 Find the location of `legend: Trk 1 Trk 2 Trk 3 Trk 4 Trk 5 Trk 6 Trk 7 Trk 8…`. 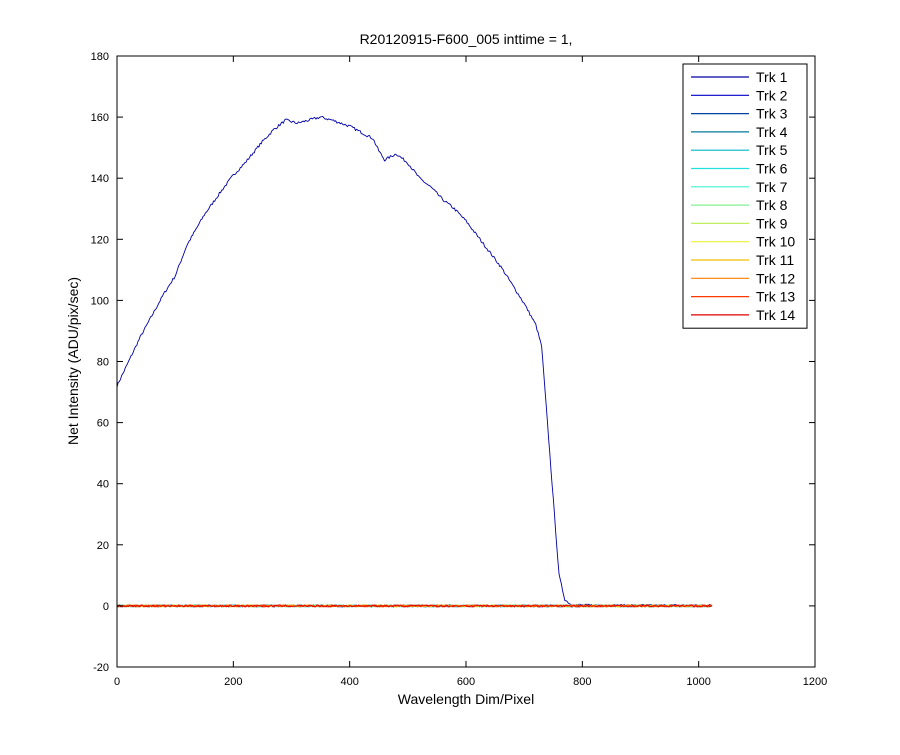

legend: Trk 1 Trk 2 Trk 3 Trk 4 Trk 5 Trk 6 Trk 7 Trk 8… is located at coordinates (745, 196).